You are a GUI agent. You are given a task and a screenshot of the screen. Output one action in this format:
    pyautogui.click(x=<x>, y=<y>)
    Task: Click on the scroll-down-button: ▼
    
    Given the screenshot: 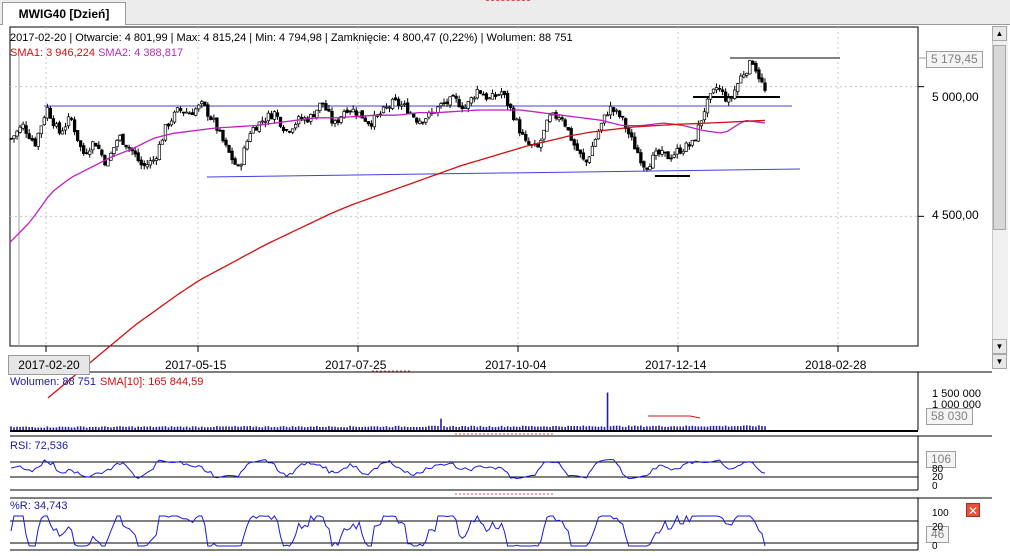 What is the action you would take?
    pyautogui.click(x=999, y=346)
    